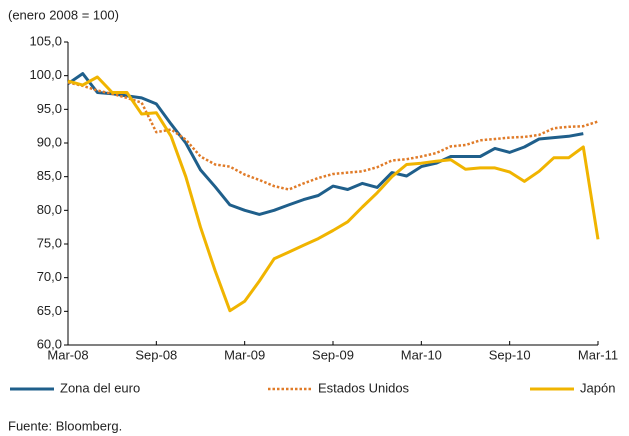 This screenshot has width=629, height=436. I want to click on y-tick-label: 105,0, so click(45, 40).